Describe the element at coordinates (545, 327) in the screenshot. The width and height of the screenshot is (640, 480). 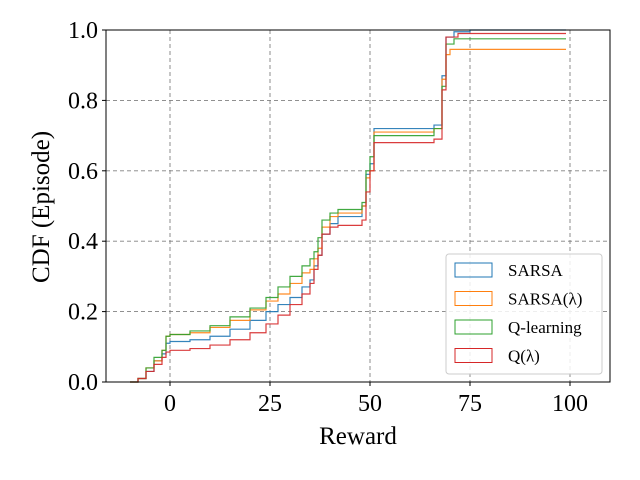
I see `legend-label: Q-learning` at that location.